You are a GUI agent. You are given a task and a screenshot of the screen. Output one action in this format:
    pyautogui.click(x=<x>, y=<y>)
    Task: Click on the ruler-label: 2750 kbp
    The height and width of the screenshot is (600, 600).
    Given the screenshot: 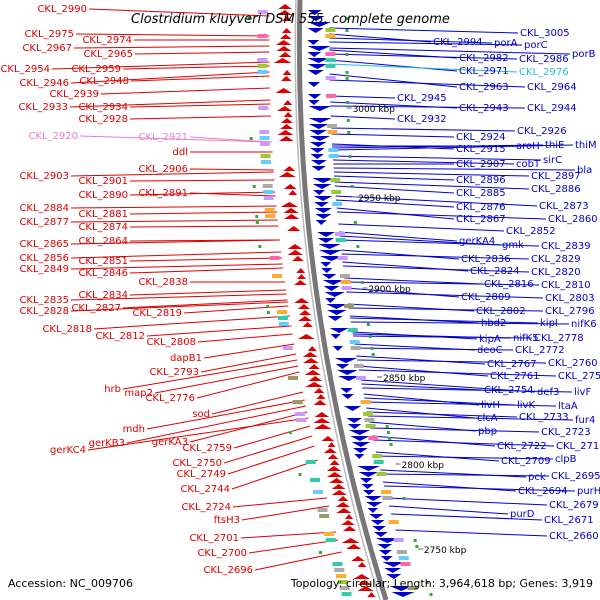 What is the action you would take?
    pyautogui.click(x=445, y=551)
    